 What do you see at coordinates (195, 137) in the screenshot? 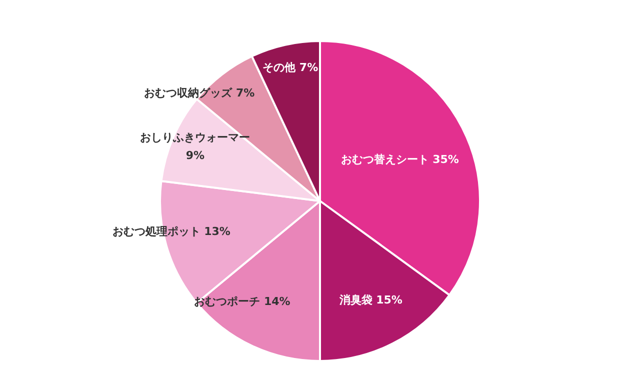
I see `slice-label: おしりふきウォーマー` at bounding box center [195, 137].